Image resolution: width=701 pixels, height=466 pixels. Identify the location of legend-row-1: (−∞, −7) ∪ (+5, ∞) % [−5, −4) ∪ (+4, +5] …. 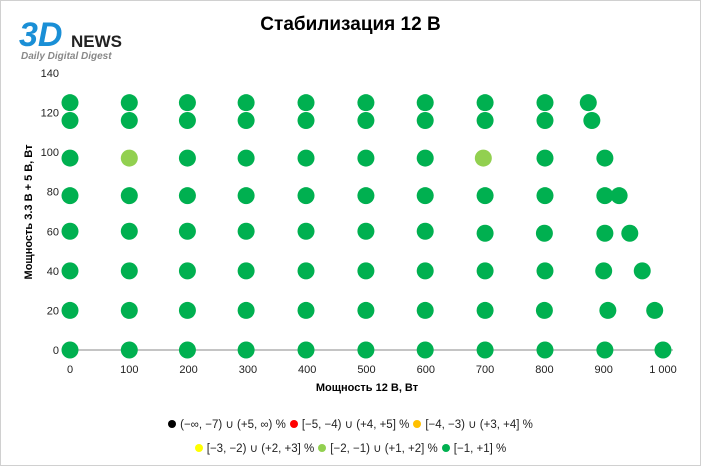
(350, 424).